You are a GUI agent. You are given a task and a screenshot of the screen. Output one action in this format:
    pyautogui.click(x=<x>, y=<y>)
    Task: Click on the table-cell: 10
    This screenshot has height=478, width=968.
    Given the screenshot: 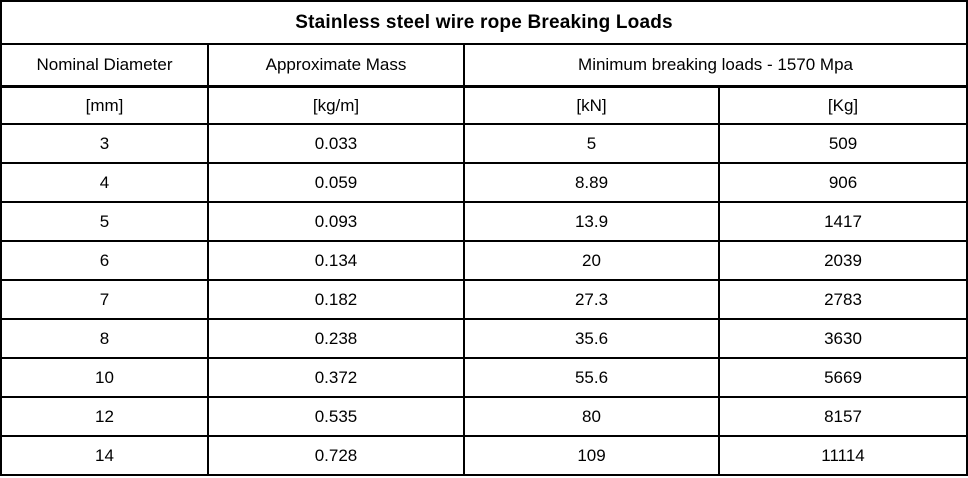 What is the action you would take?
    pyautogui.click(x=104, y=377)
    